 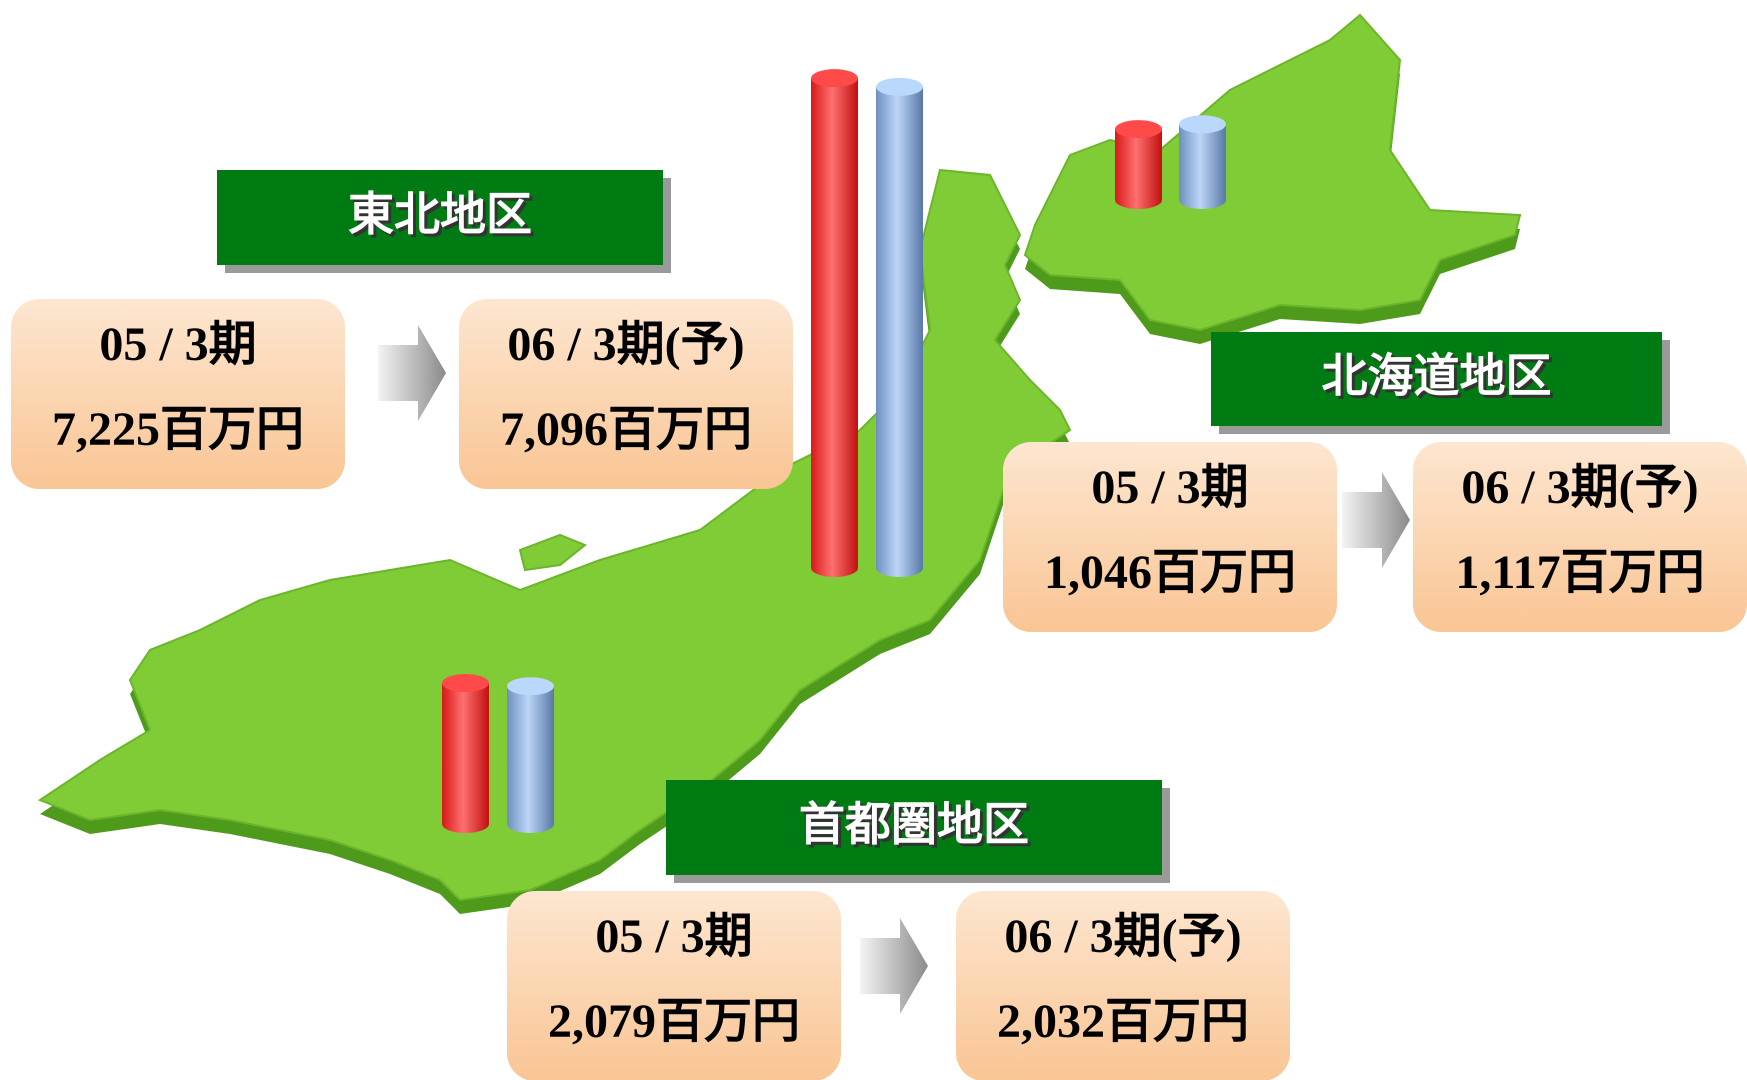 I want to click on value-label: 7,225百万円, so click(x=178, y=429).